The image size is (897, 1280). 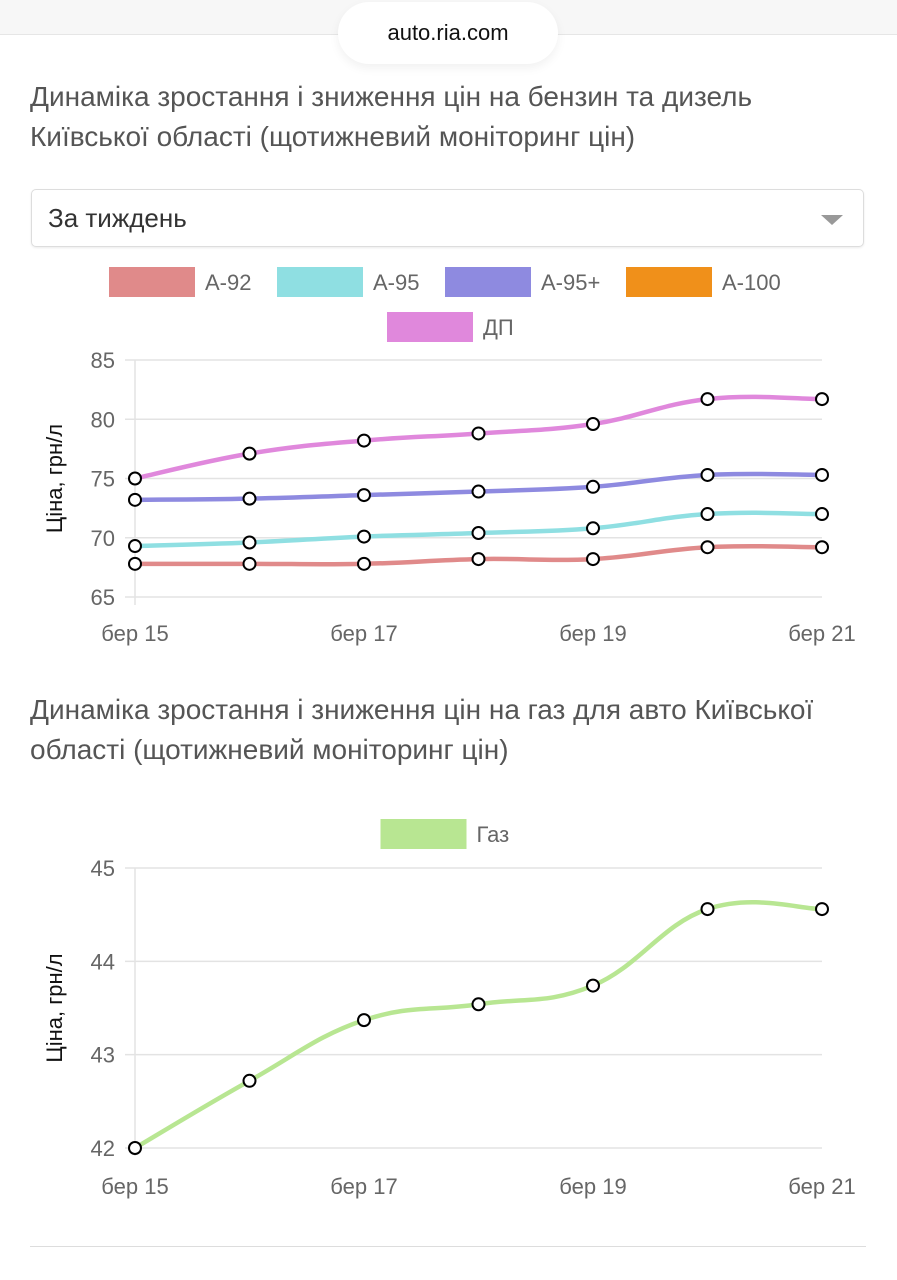 I want to click on data-point-А-95+-бер 21, so click(x=822, y=474).